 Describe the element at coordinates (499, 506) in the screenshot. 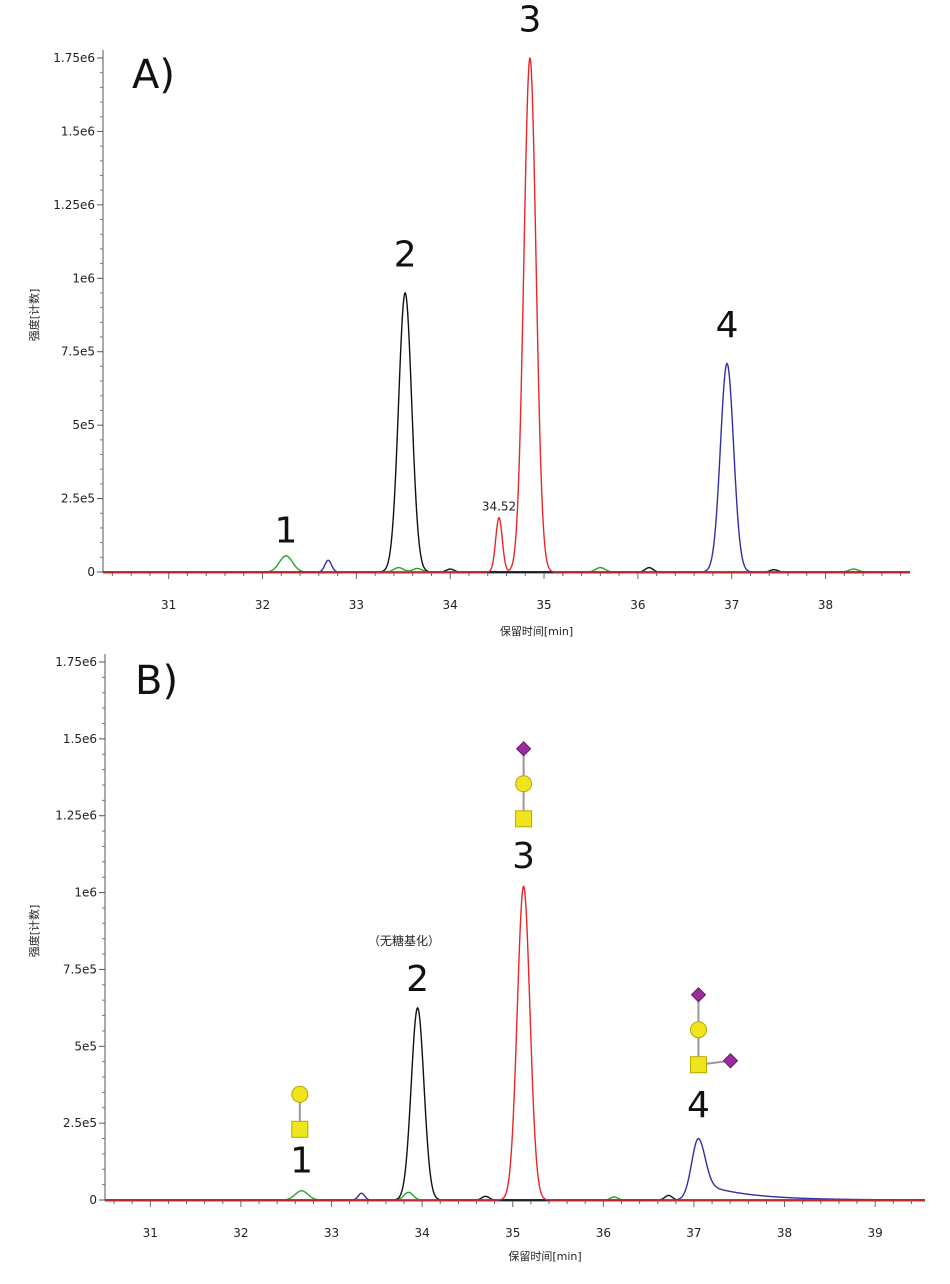

I see `annotation-text: 34.52` at that location.